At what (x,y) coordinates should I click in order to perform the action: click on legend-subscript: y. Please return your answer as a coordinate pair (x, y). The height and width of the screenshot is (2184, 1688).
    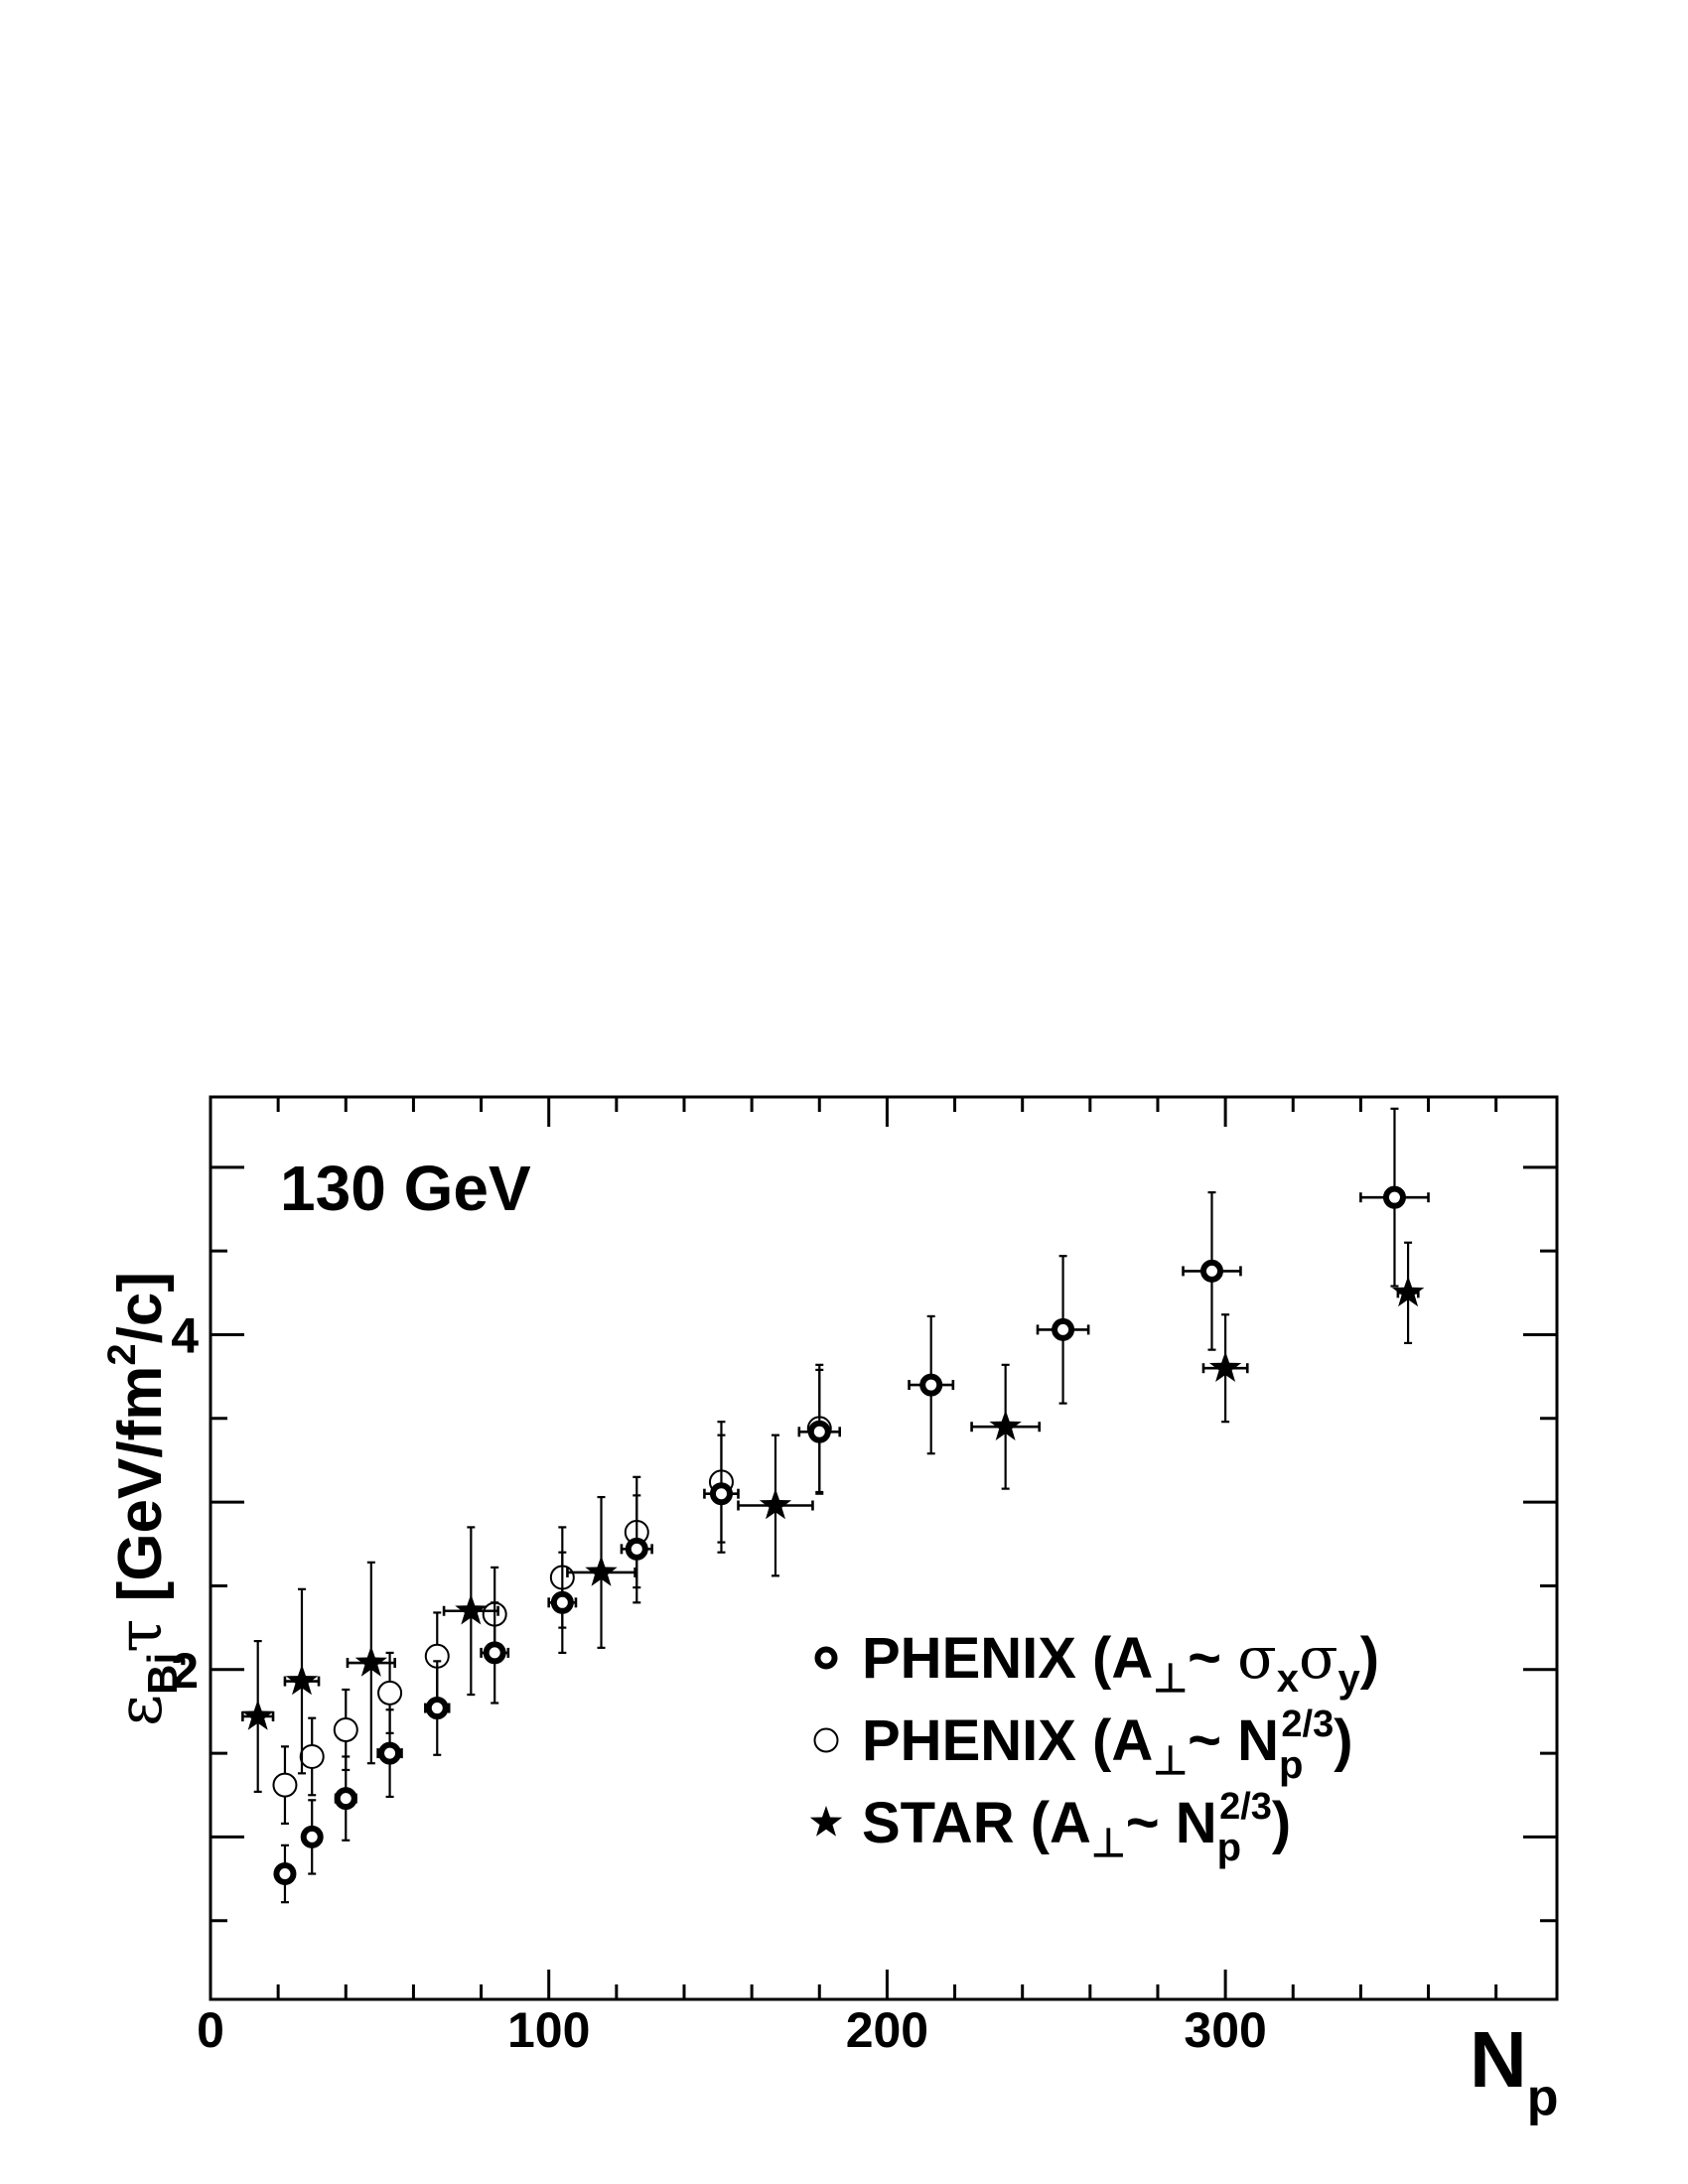
    Looking at the image, I should click on (1349, 1679).